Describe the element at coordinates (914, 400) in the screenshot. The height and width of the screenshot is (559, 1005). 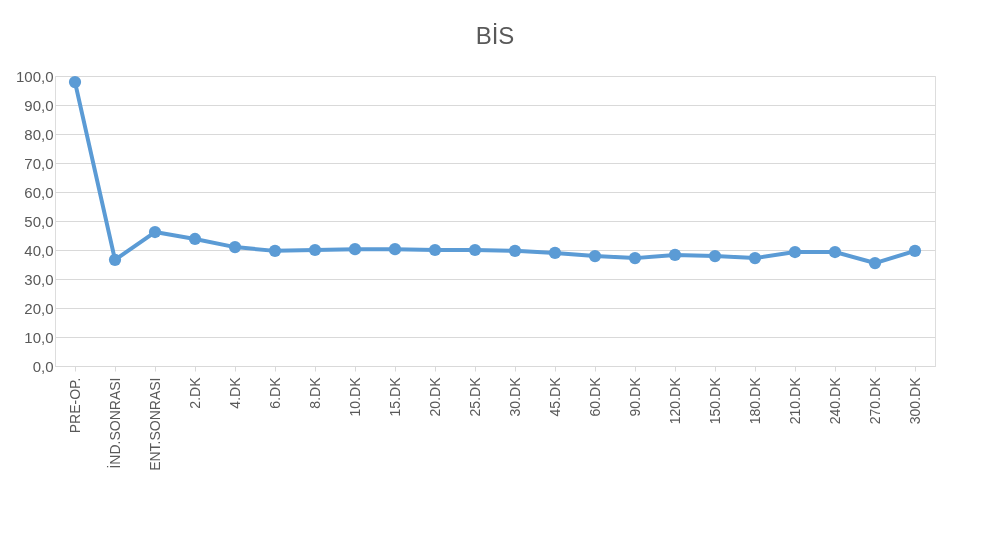
I see `x-tick-label: 300.DK` at that location.